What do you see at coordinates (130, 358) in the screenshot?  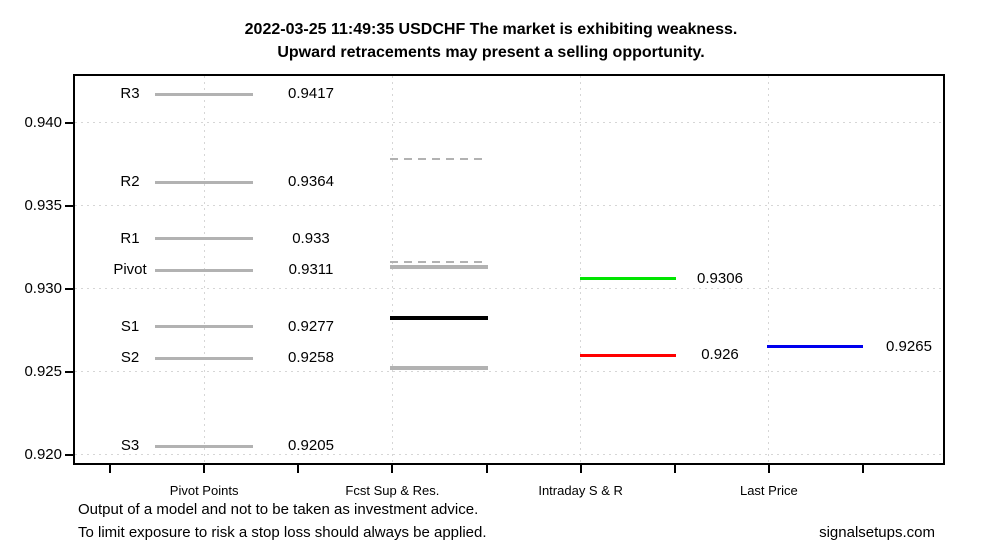 I see `level-label-s2: S2` at bounding box center [130, 358].